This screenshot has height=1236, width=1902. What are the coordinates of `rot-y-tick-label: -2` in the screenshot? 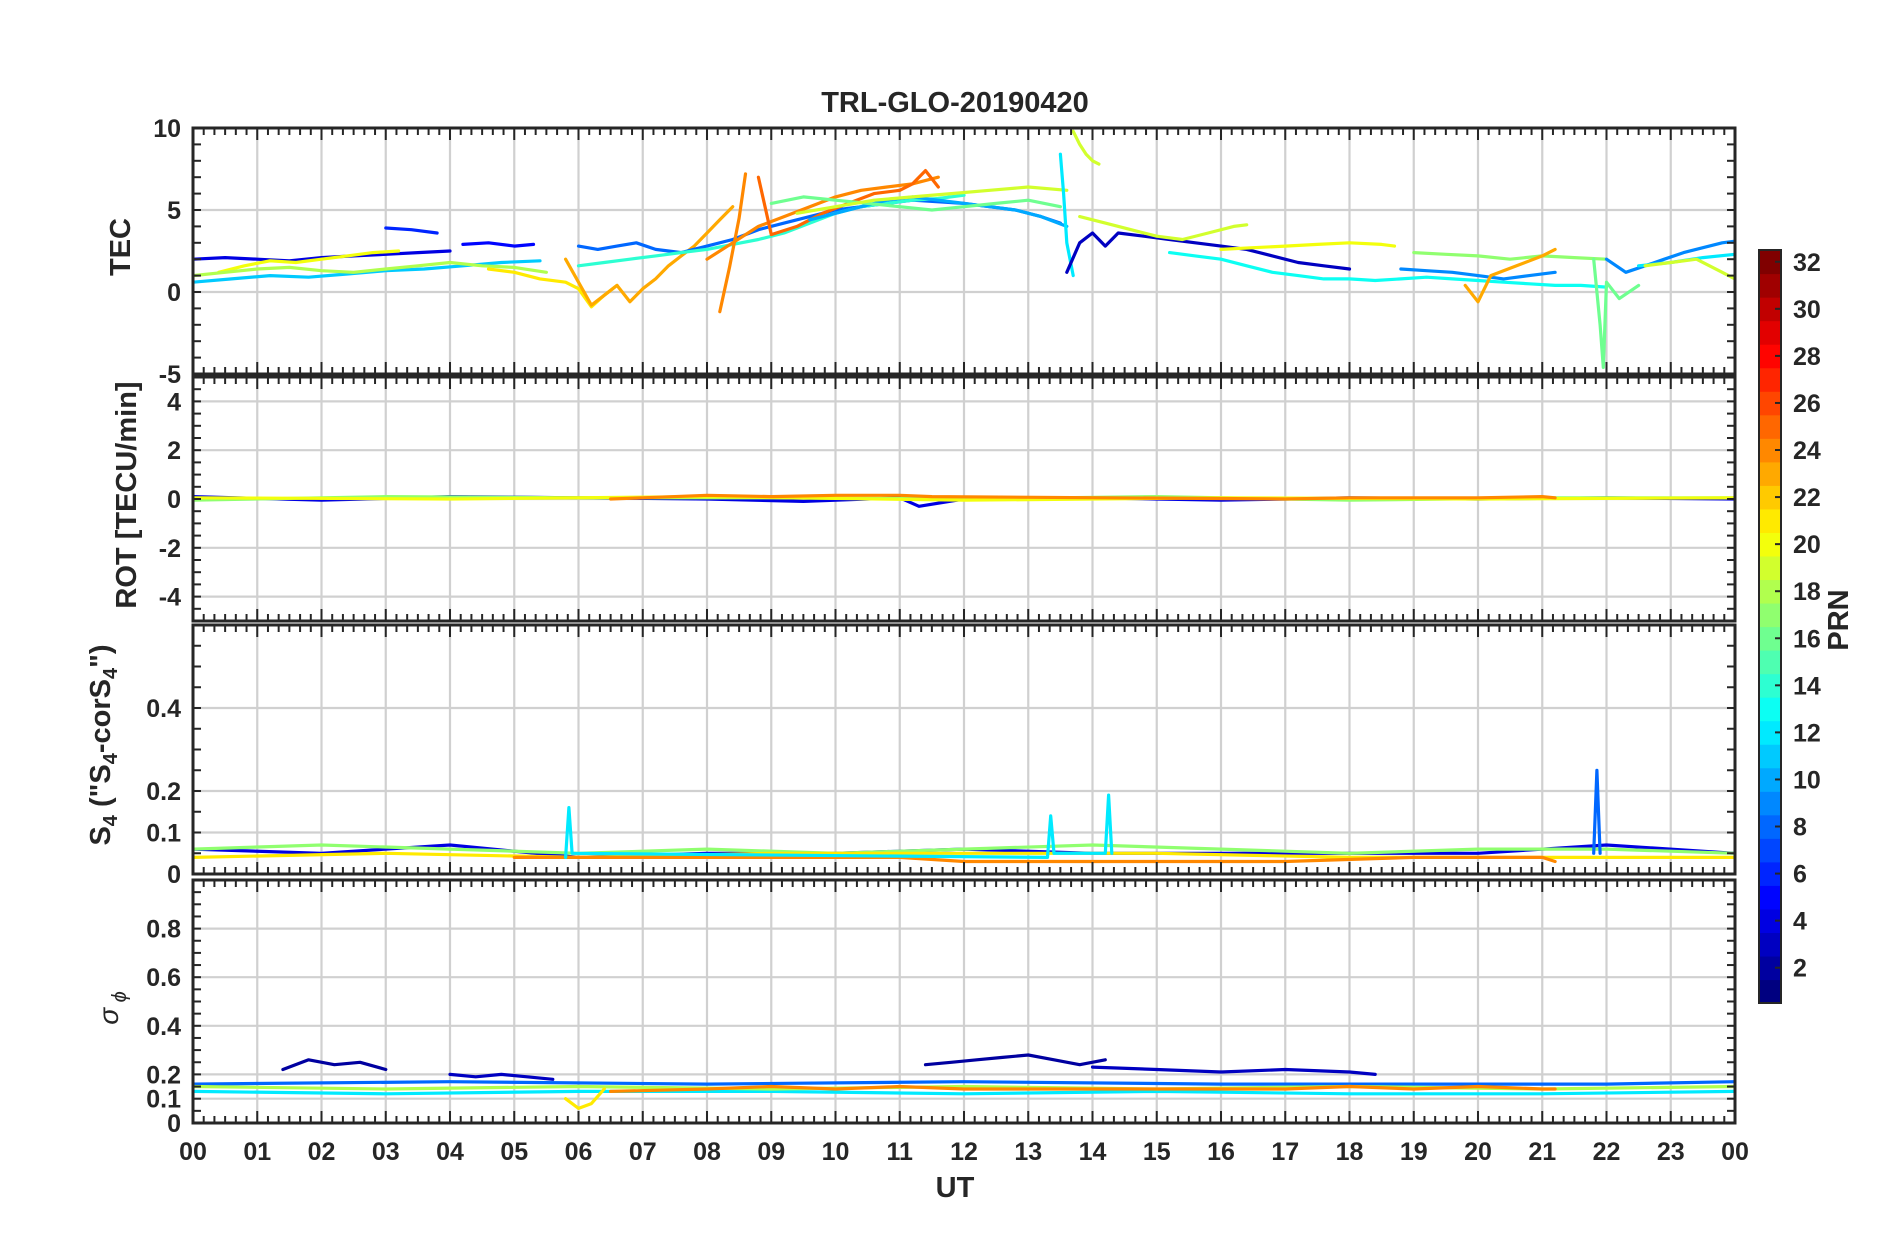 It's located at (170, 549).